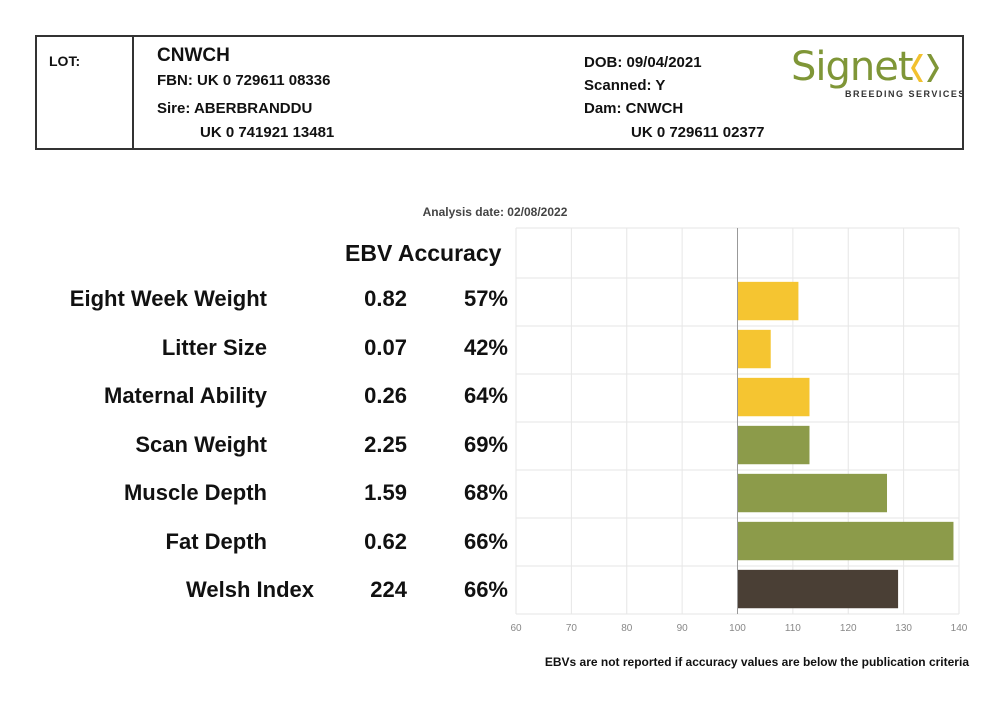  I want to click on bar-eight-week-weight, so click(768, 301).